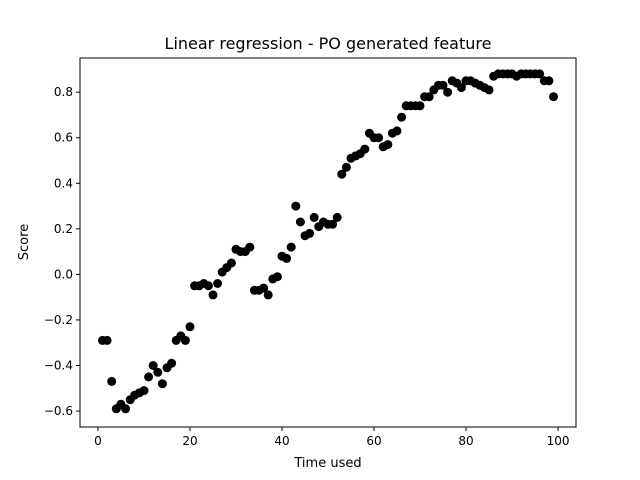 The width and height of the screenshot is (640, 480). What do you see at coordinates (62, 251) in the screenshot?
I see `y-axis: −0.6 −0.4 −0.2 0.0 0.2 0.4 0.6 0.8` at bounding box center [62, 251].